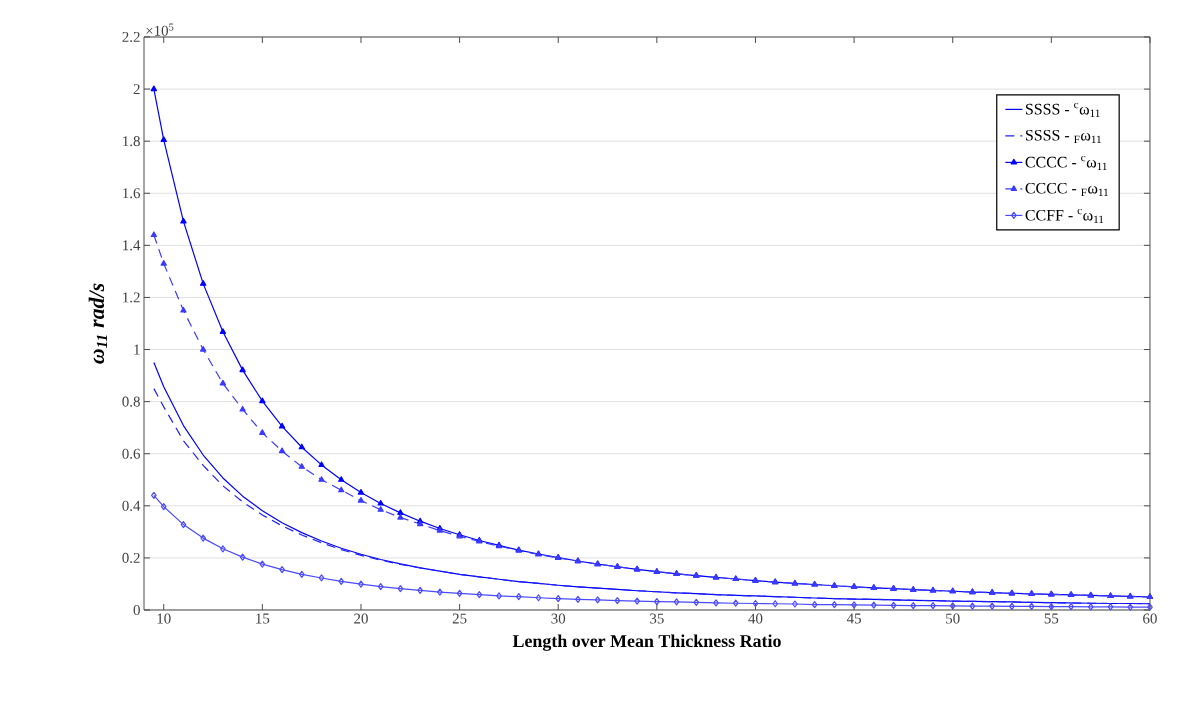 The width and height of the screenshot is (1179, 710). What do you see at coordinates (131, 141) in the screenshot?
I see `y-tick-label: 1.8` at bounding box center [131, 141].